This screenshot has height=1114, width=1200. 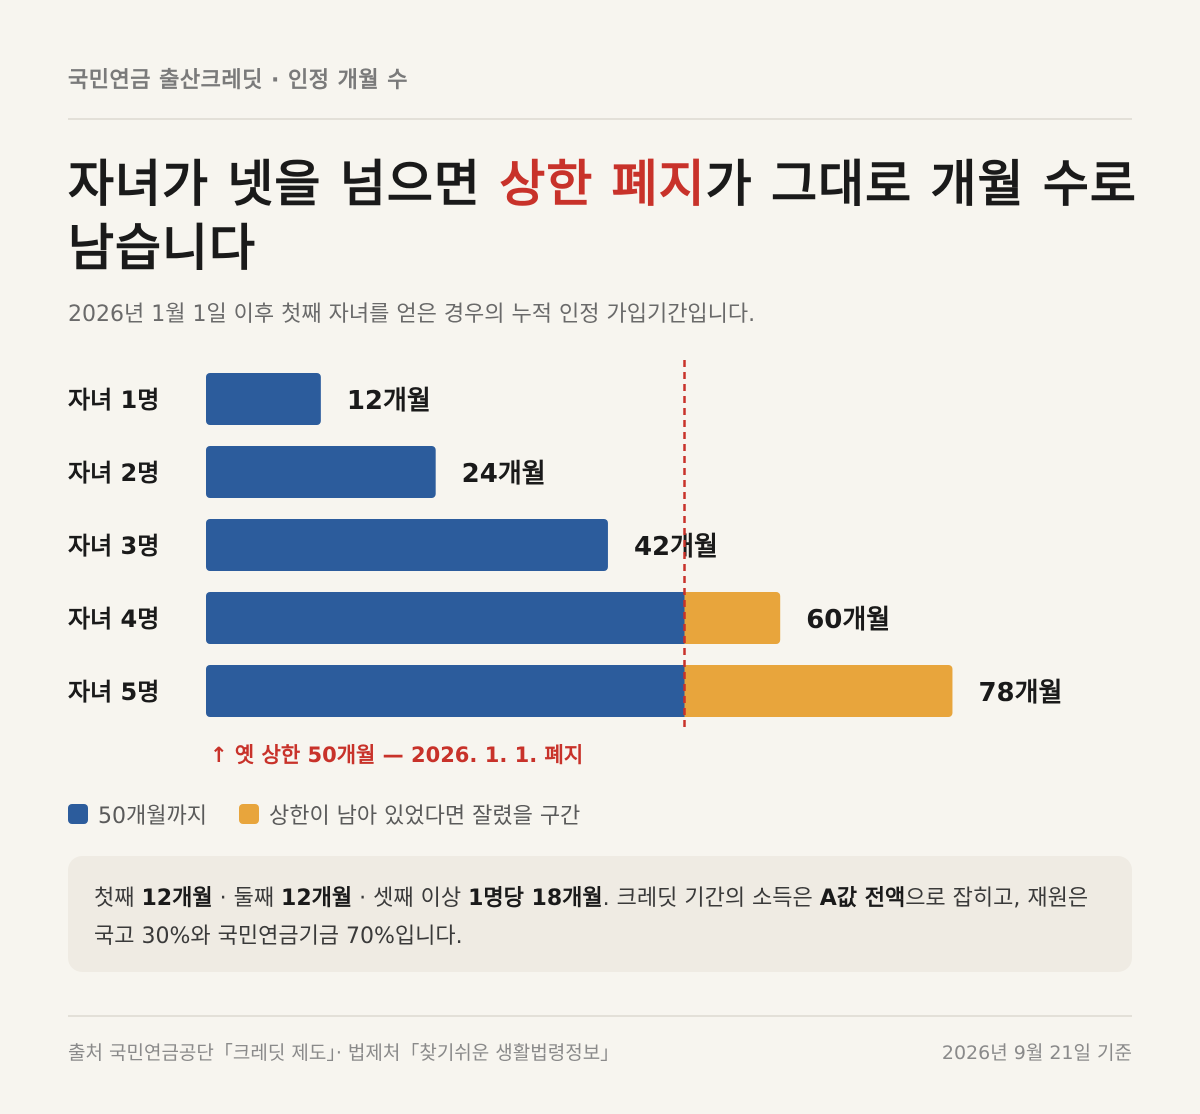 What do you see at coordinates (1036, 1053) in the screenshot?
I see `footer-date: 2026년 9월 21일 기준` at bounding box center [1036, 1053].